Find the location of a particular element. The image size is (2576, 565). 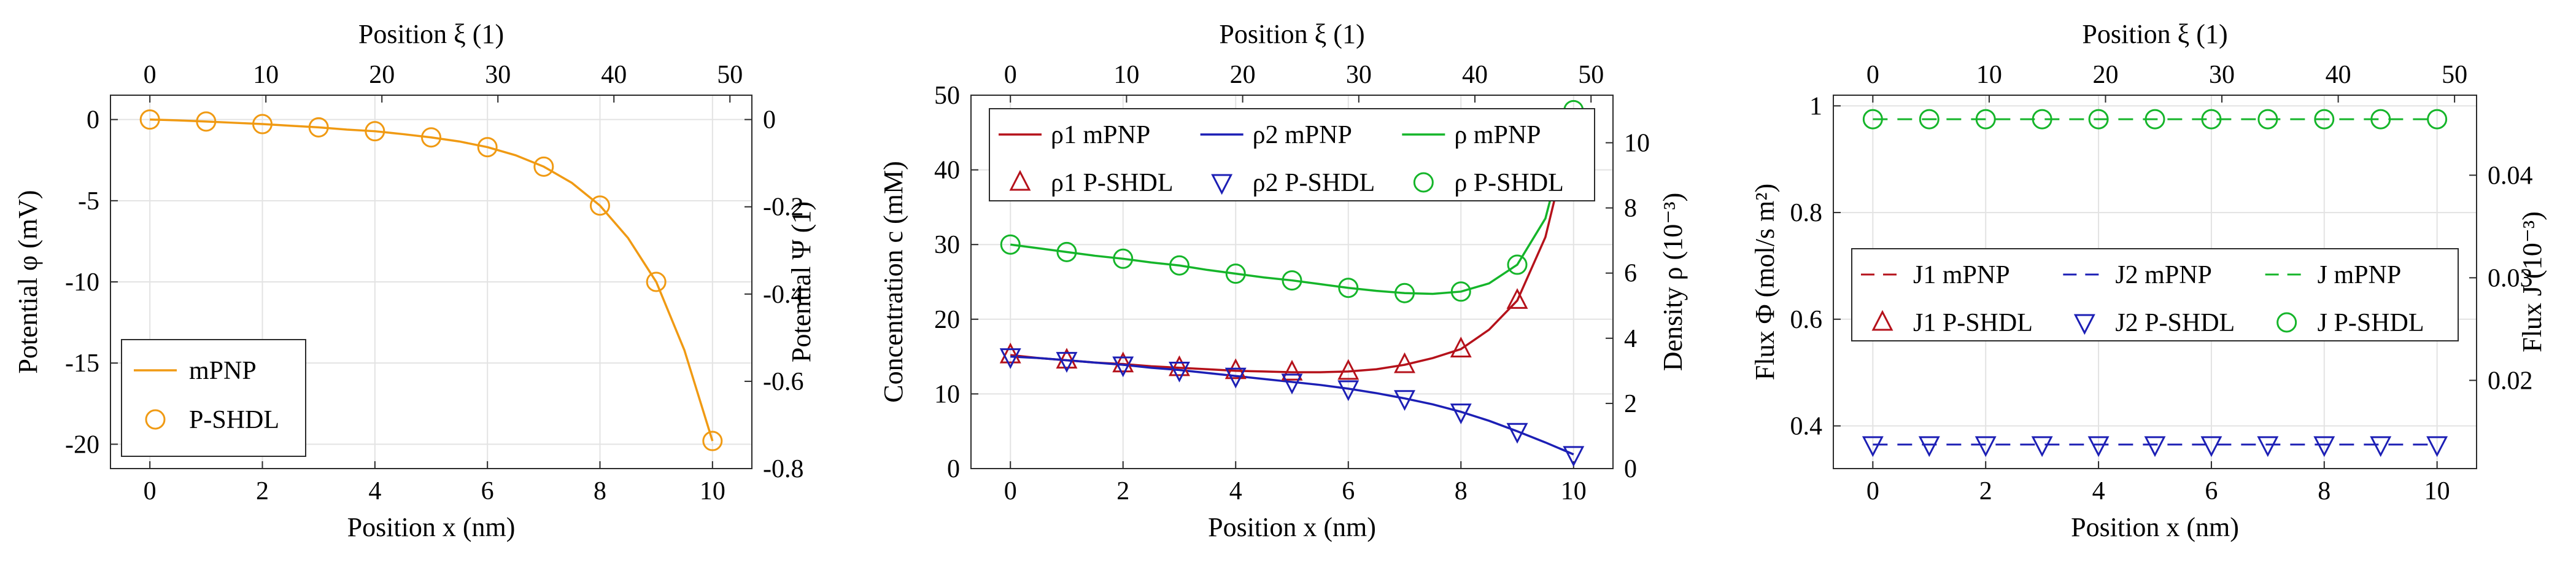

y2-tick-label: 10 is located at coordinates (1637, 143).